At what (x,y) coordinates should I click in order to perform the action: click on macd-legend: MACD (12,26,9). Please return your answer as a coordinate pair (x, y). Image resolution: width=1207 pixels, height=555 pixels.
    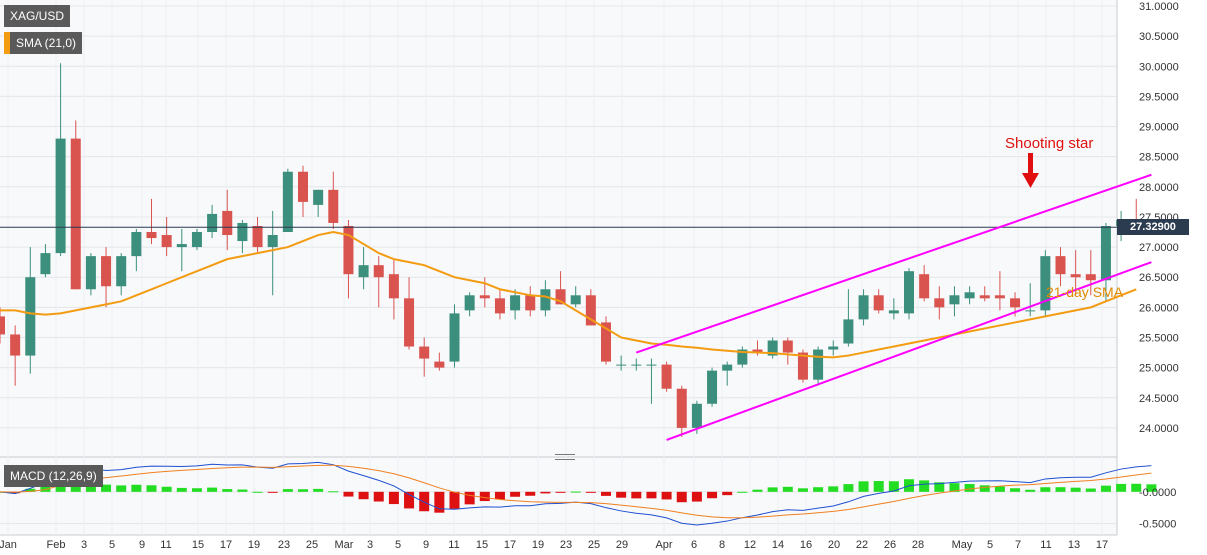
    Looking at the image, I should click on (53, 476).